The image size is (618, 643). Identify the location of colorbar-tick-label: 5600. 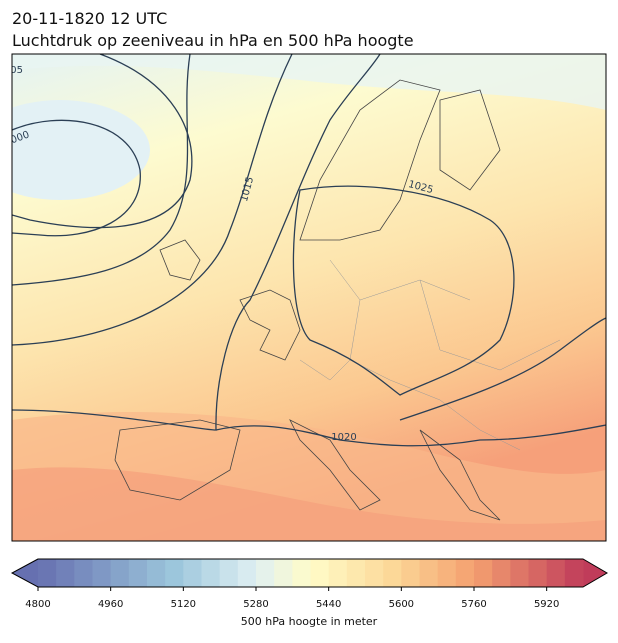
(401, 604).